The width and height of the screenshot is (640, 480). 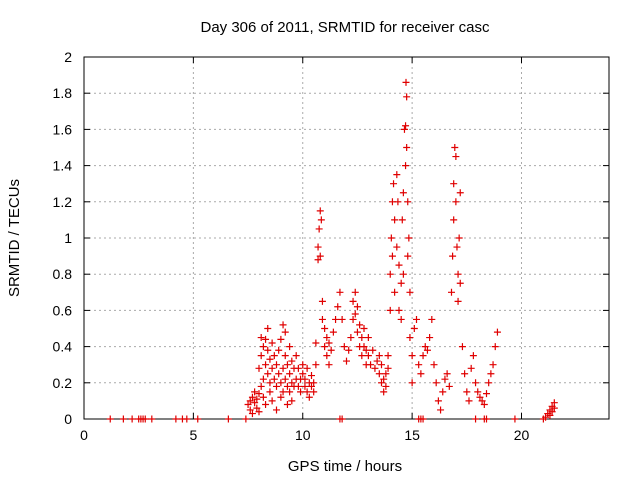 What do you see at coordinates (193, 435) in the screenshot?
I see `x-tick-label: 5` at bounding box center [193, 435].